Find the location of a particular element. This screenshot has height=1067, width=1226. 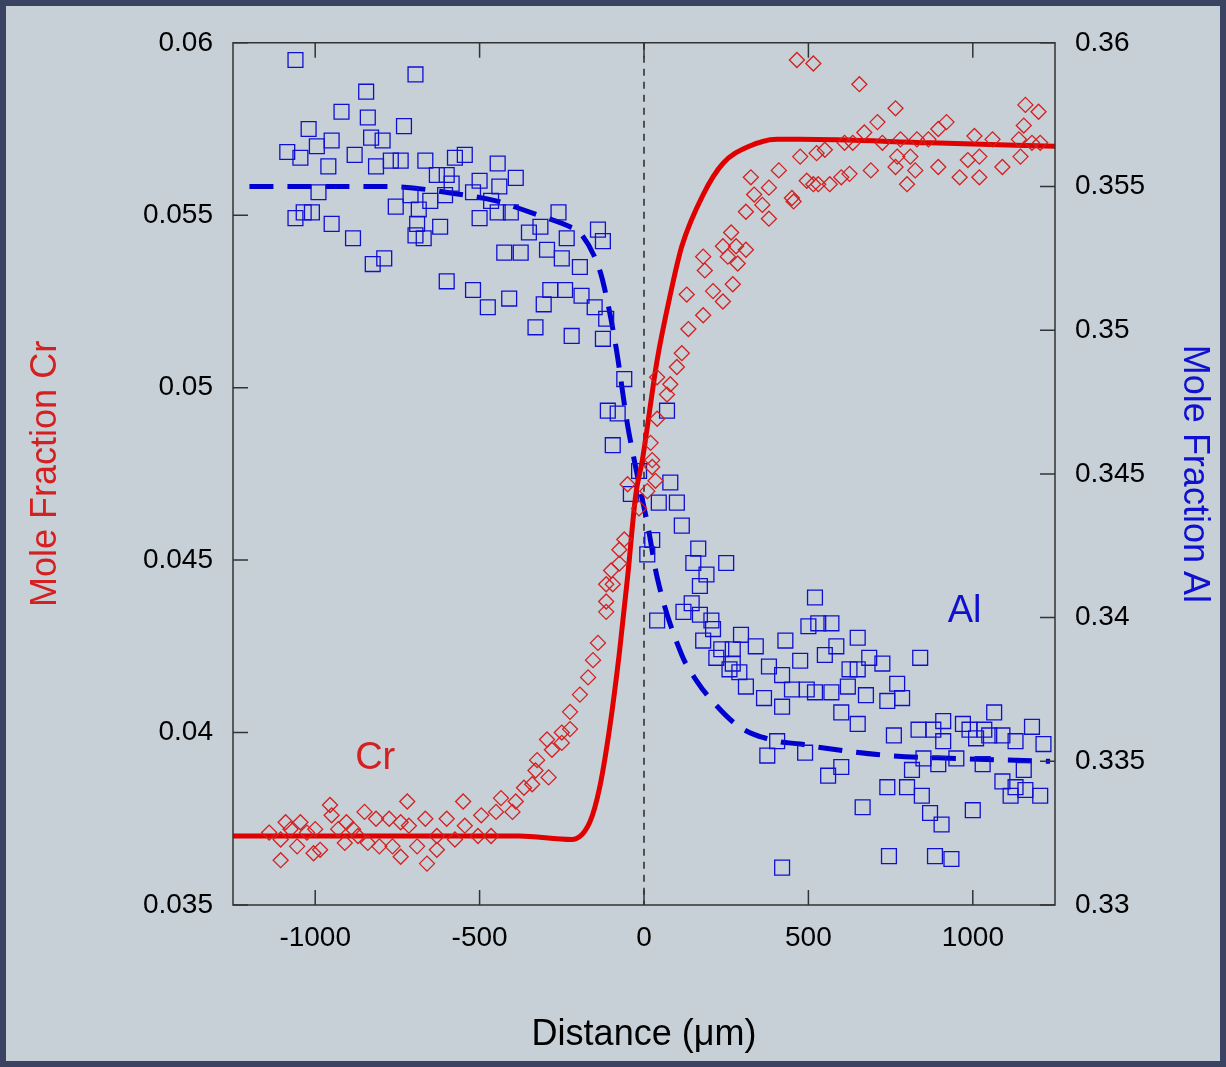

y2-tick-label: 0.35 is located at coordinates (1102, 328).